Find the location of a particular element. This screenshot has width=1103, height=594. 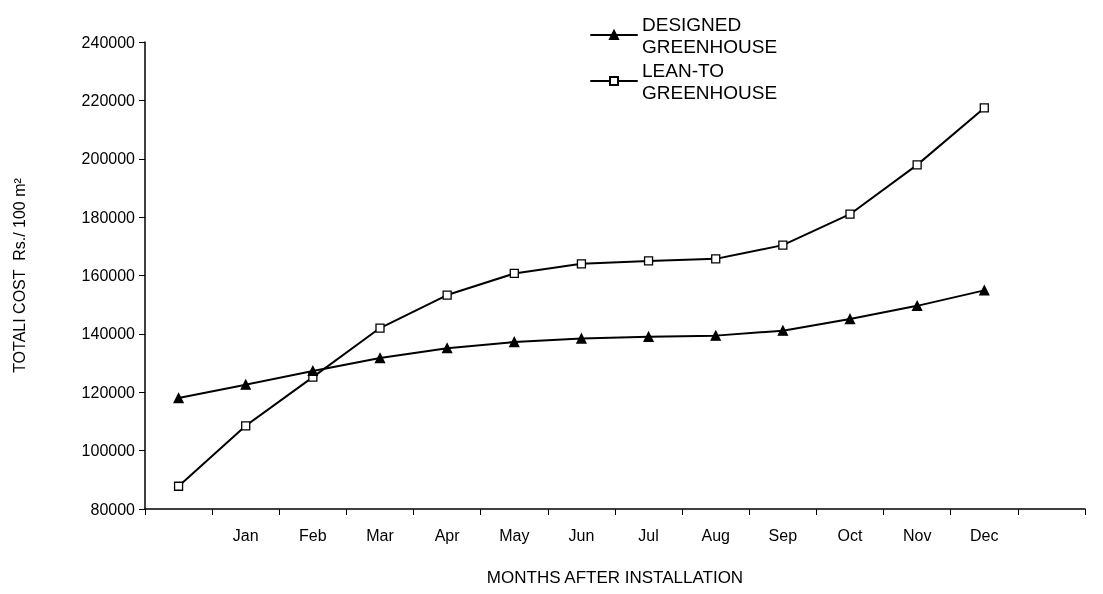

y-tick-label: 160000 is located at coordinates (108, 275).